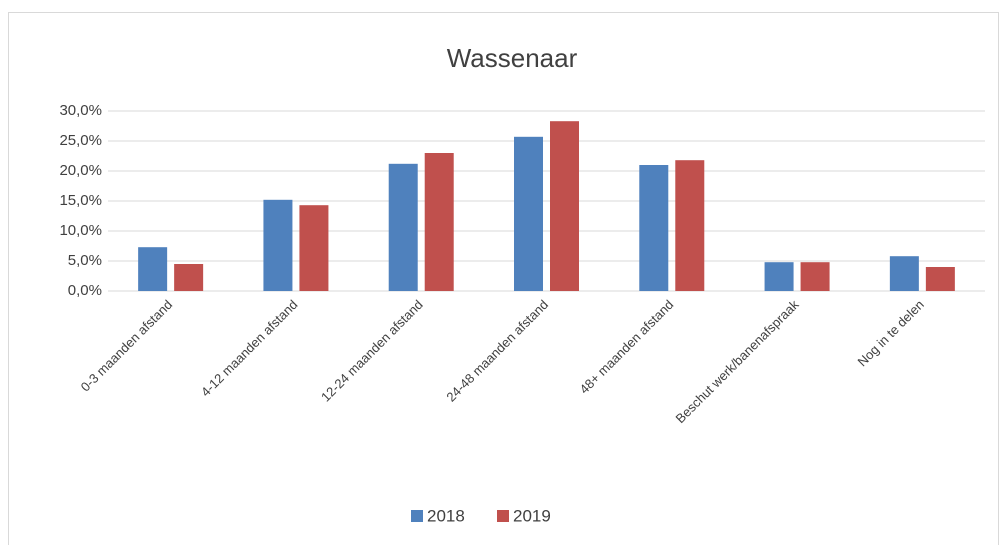 This screenshot has width=1003, height=545. Describe the element at coordinates (80, 170) in the screenshot. I see `y-tick-label: 20,0%` at that location.